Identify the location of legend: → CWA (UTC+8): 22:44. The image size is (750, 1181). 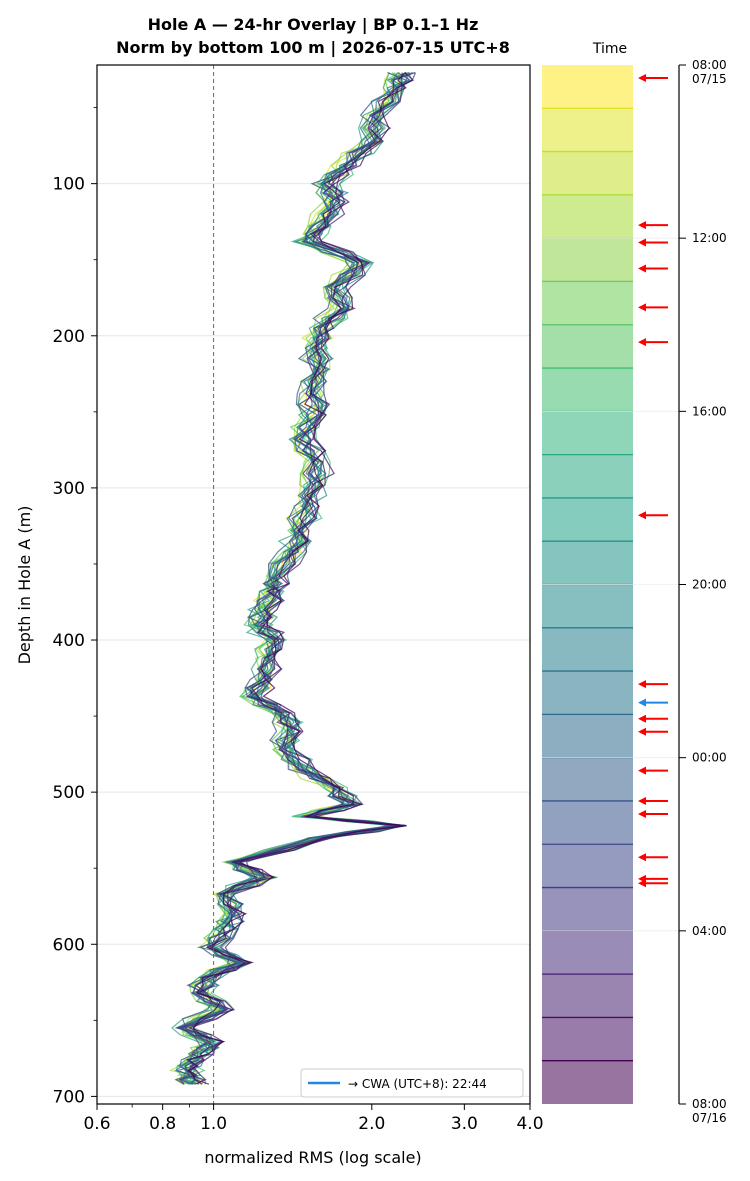
(412, 1083).